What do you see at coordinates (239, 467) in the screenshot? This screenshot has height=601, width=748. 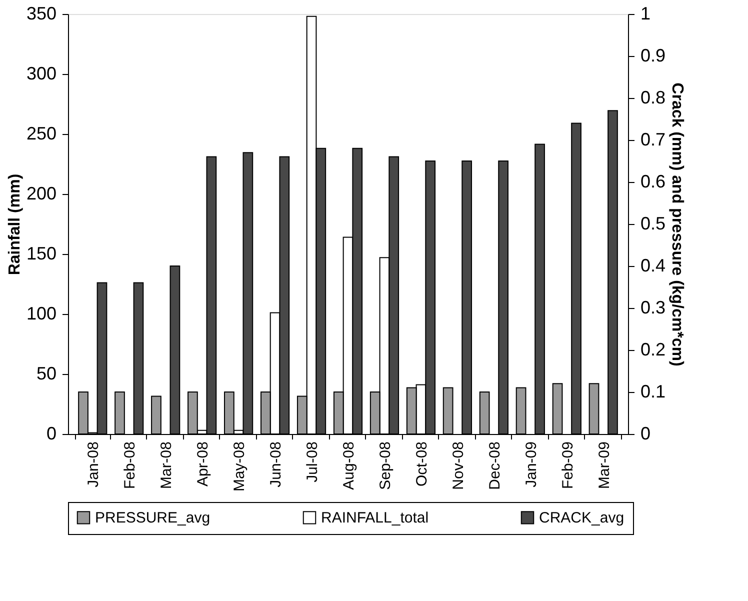 I see `x-tick-label: May-08` at bounding box center [239, 467].